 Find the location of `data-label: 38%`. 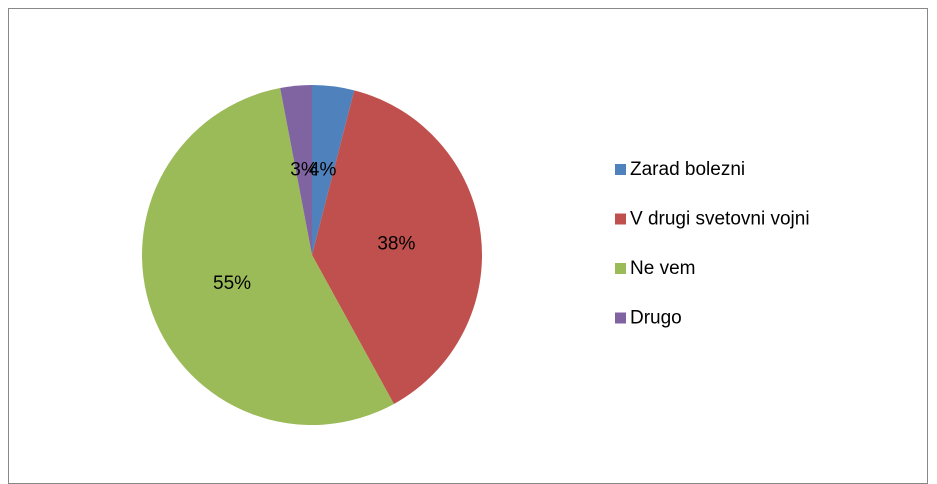

data-label: 38% is located at coordinates (396, 243).